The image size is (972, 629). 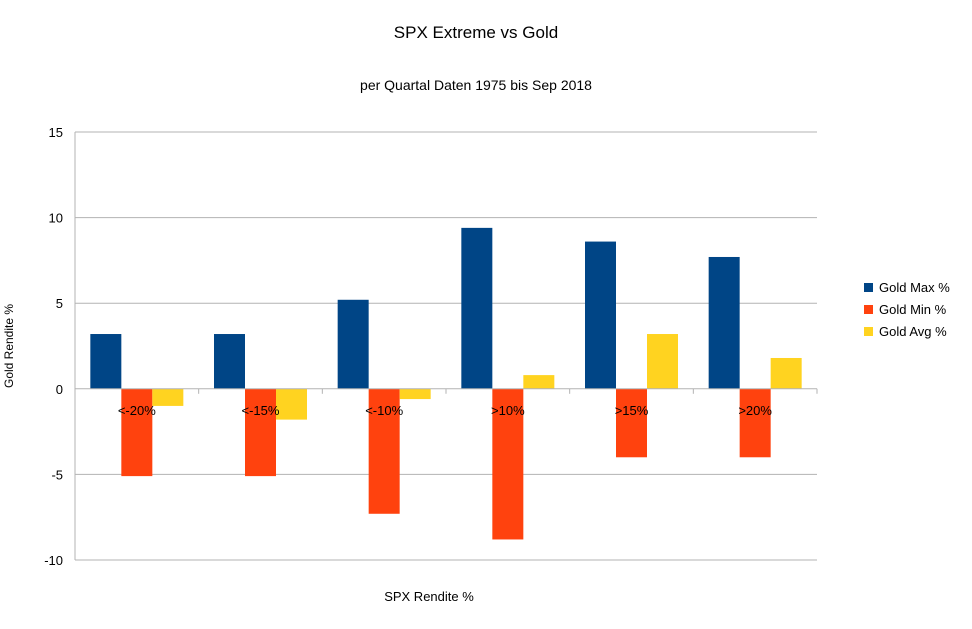 What do you see at coordinates (384, 410) in the screenshot?
I see `category-label: <-10%` at bounding box center [384, 410].